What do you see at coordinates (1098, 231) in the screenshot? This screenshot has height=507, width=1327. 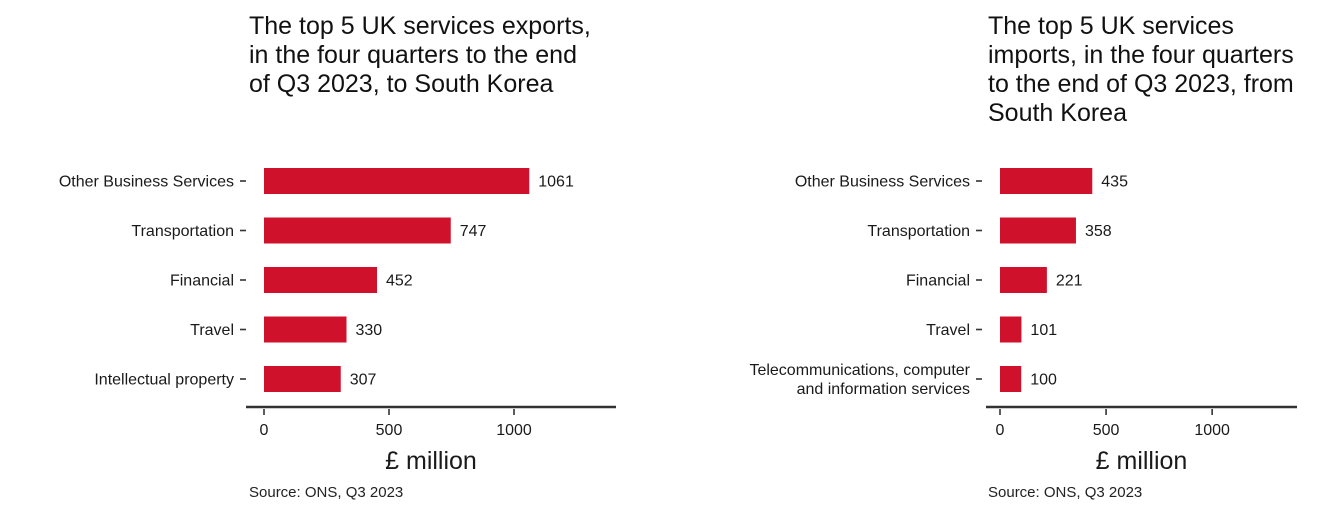 I see `bar-value-label: 358` at bounding box center [1098, 231].